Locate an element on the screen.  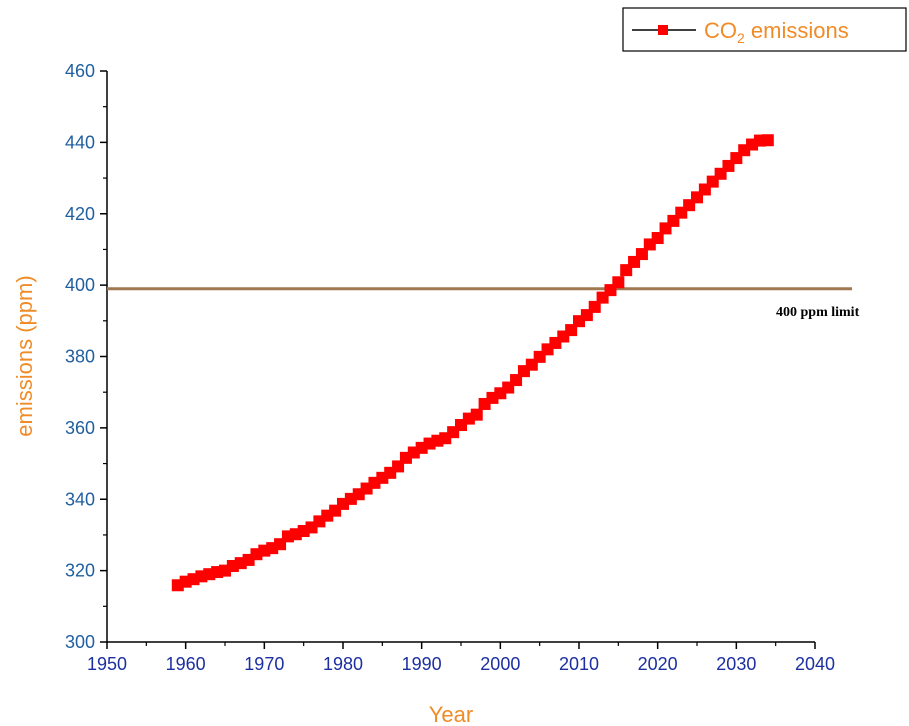
x-ticks: 1950 1960 1970 1980 1990 2000 2010 2020 2030 2040 is located at coordinates (461, 658).